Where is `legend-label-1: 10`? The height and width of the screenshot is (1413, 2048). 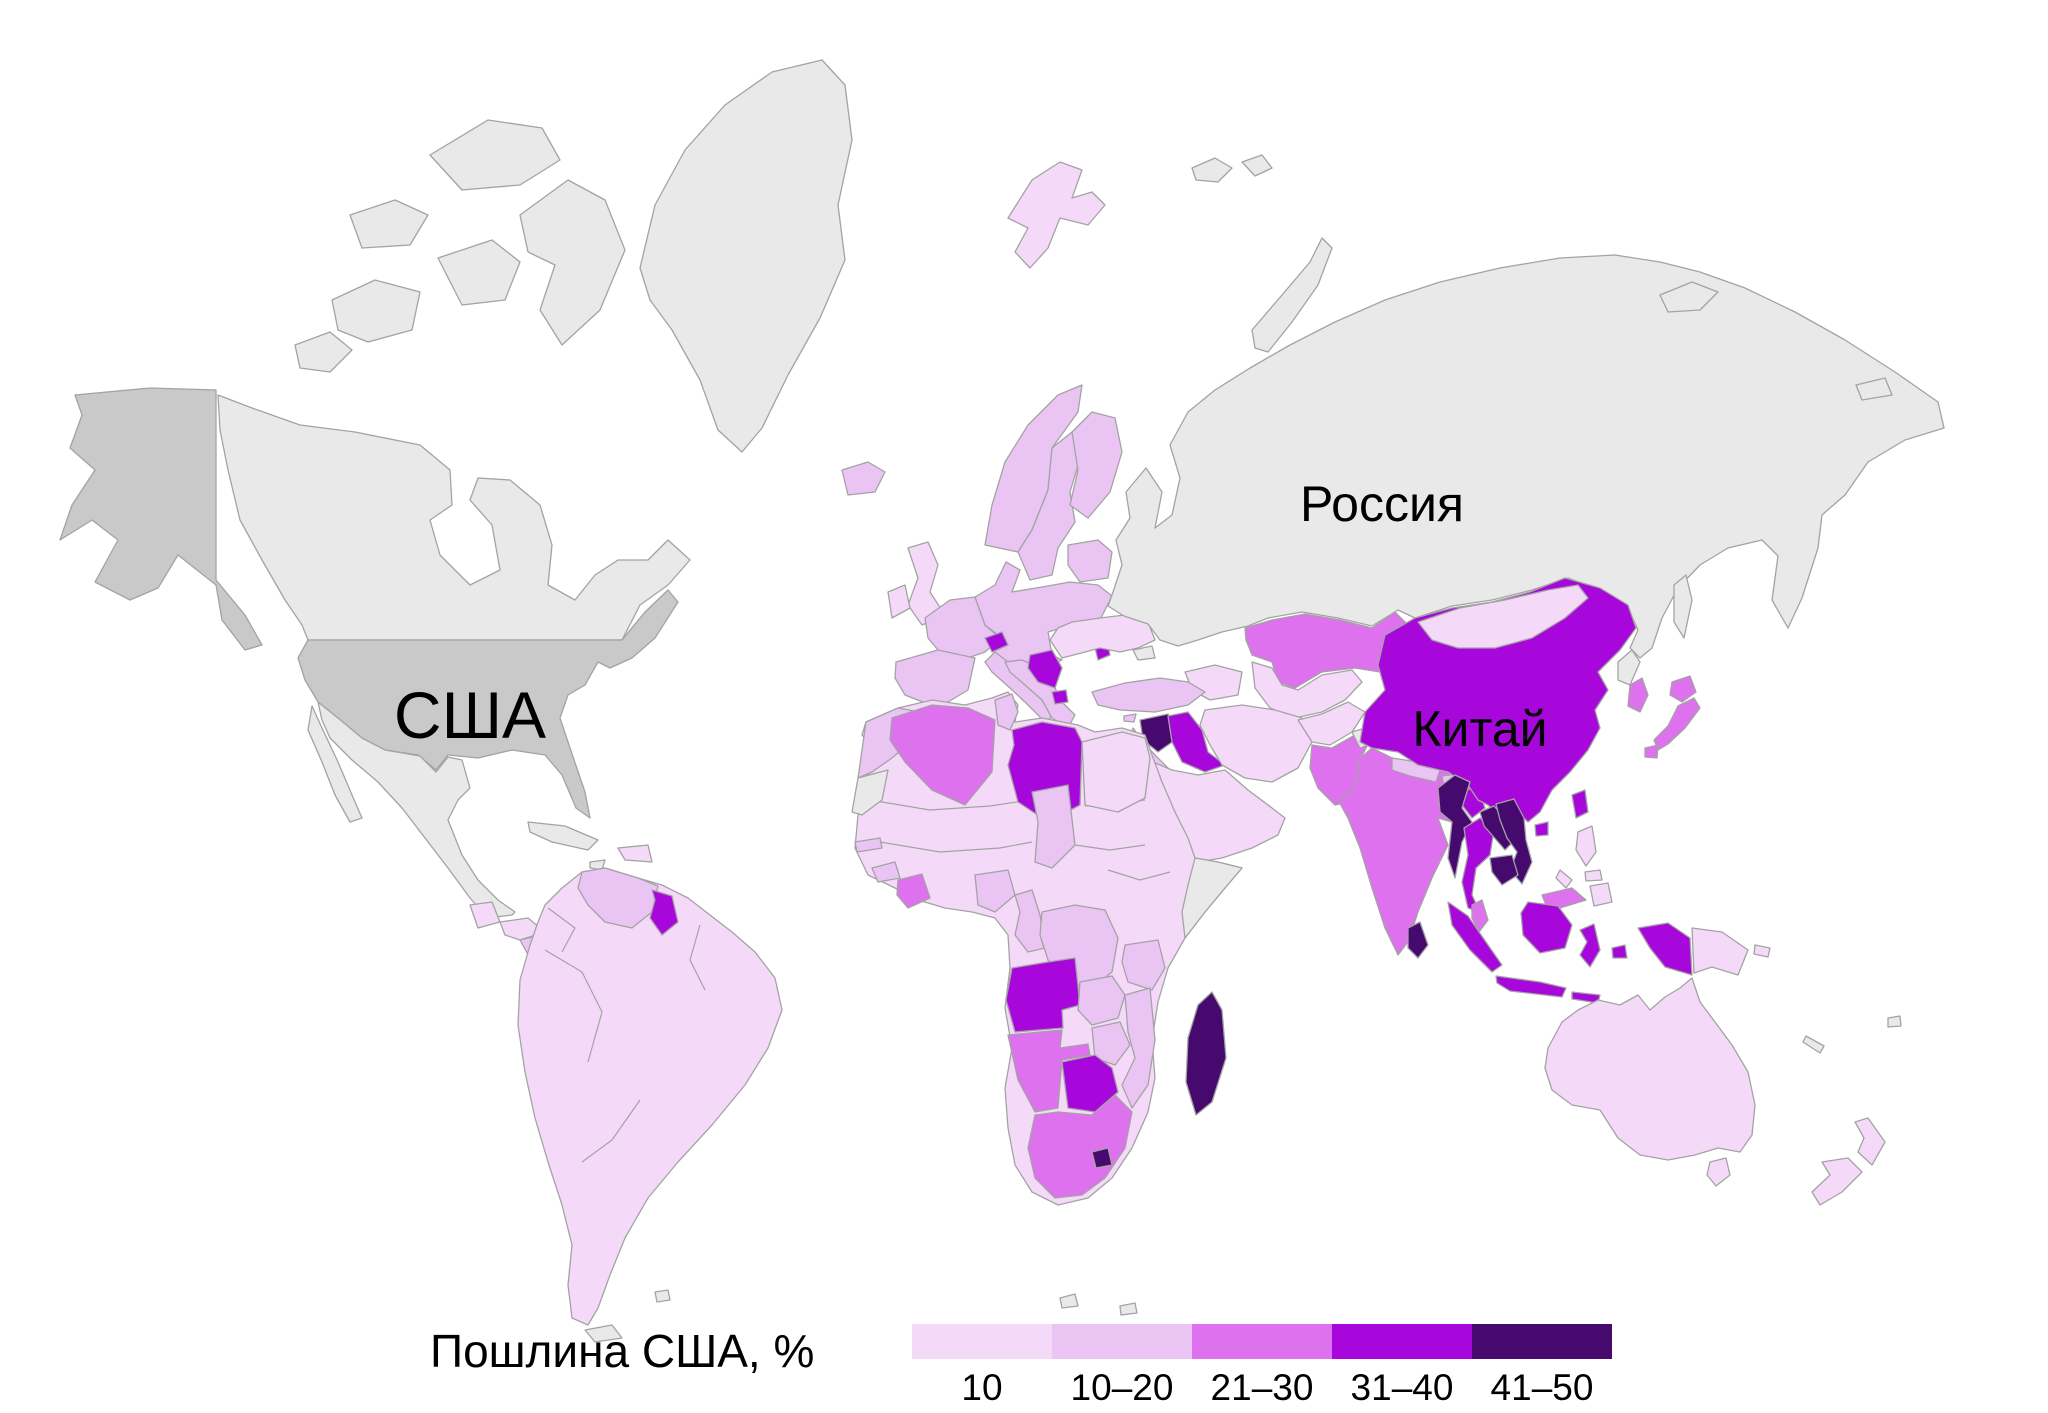 legend-label-1: 10 is located at coordinates (982, 1387).